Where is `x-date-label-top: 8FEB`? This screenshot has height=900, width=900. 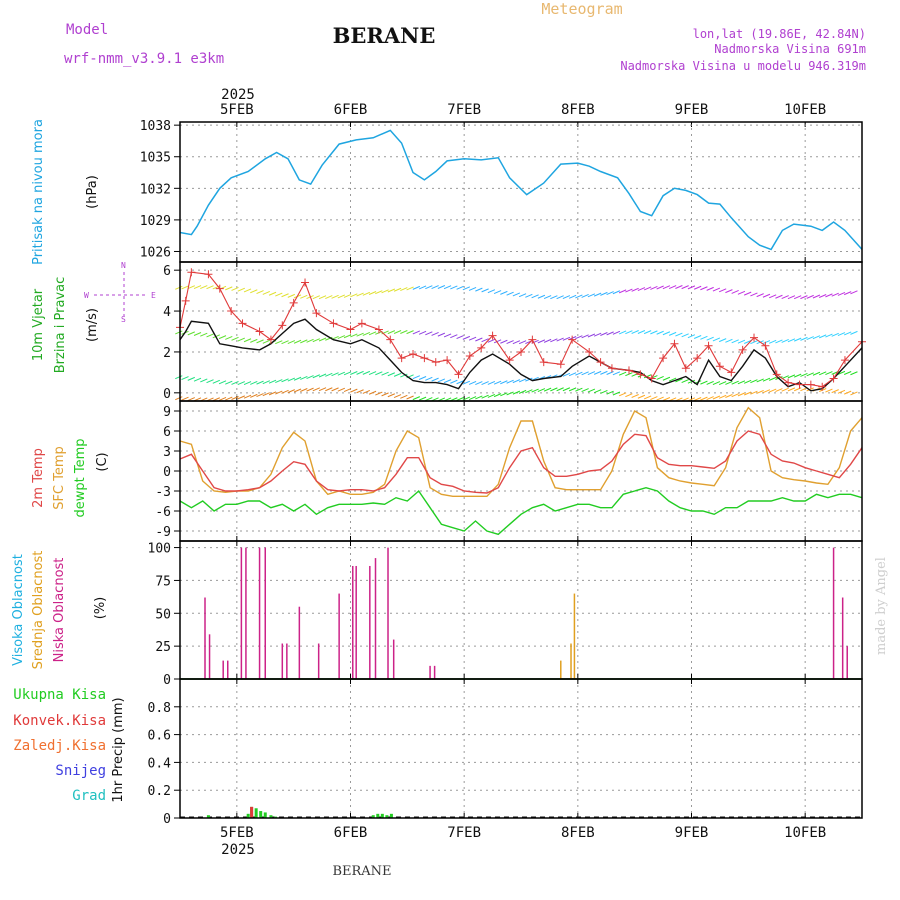
x-date-label-top: 8FEB is located at coordinates (578, 110).